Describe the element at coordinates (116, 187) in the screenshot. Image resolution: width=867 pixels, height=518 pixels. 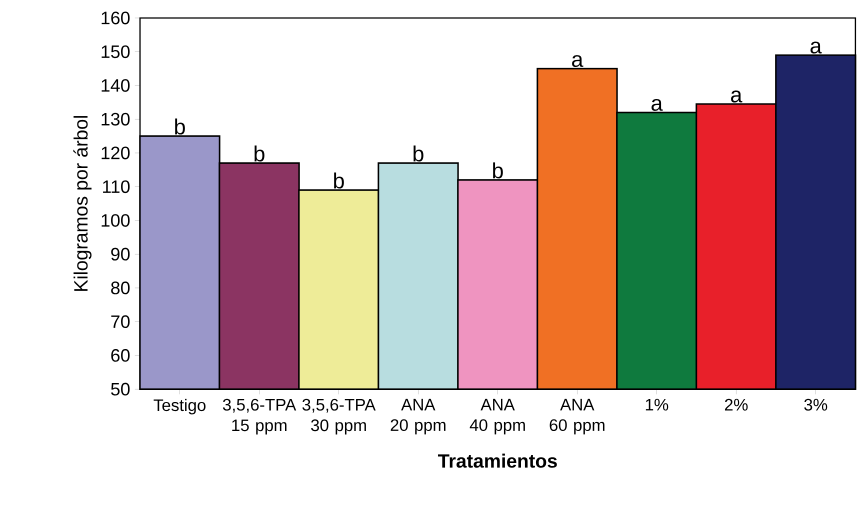
I see `y-tick-label: 110` at that location.